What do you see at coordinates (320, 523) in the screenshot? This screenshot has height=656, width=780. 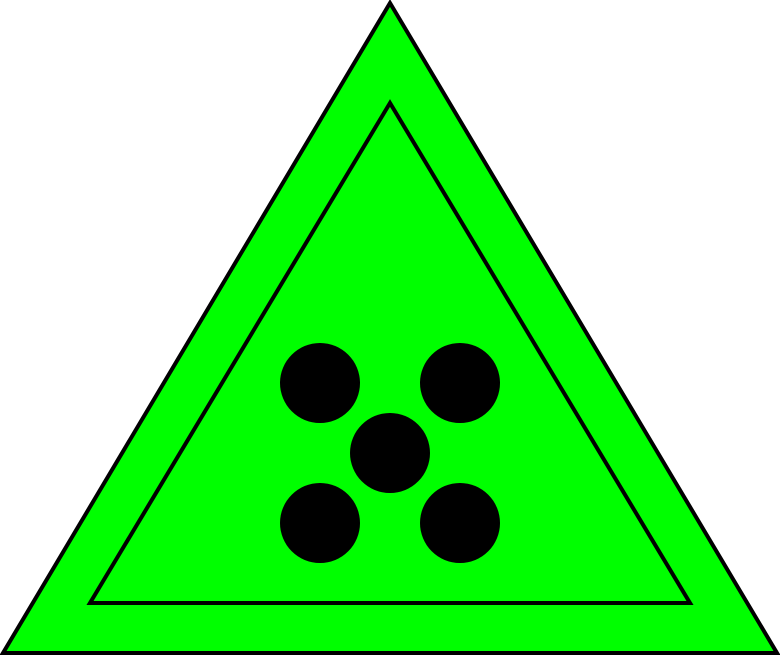 I see `pip-bottom-left` at bounding box center [320, 523].